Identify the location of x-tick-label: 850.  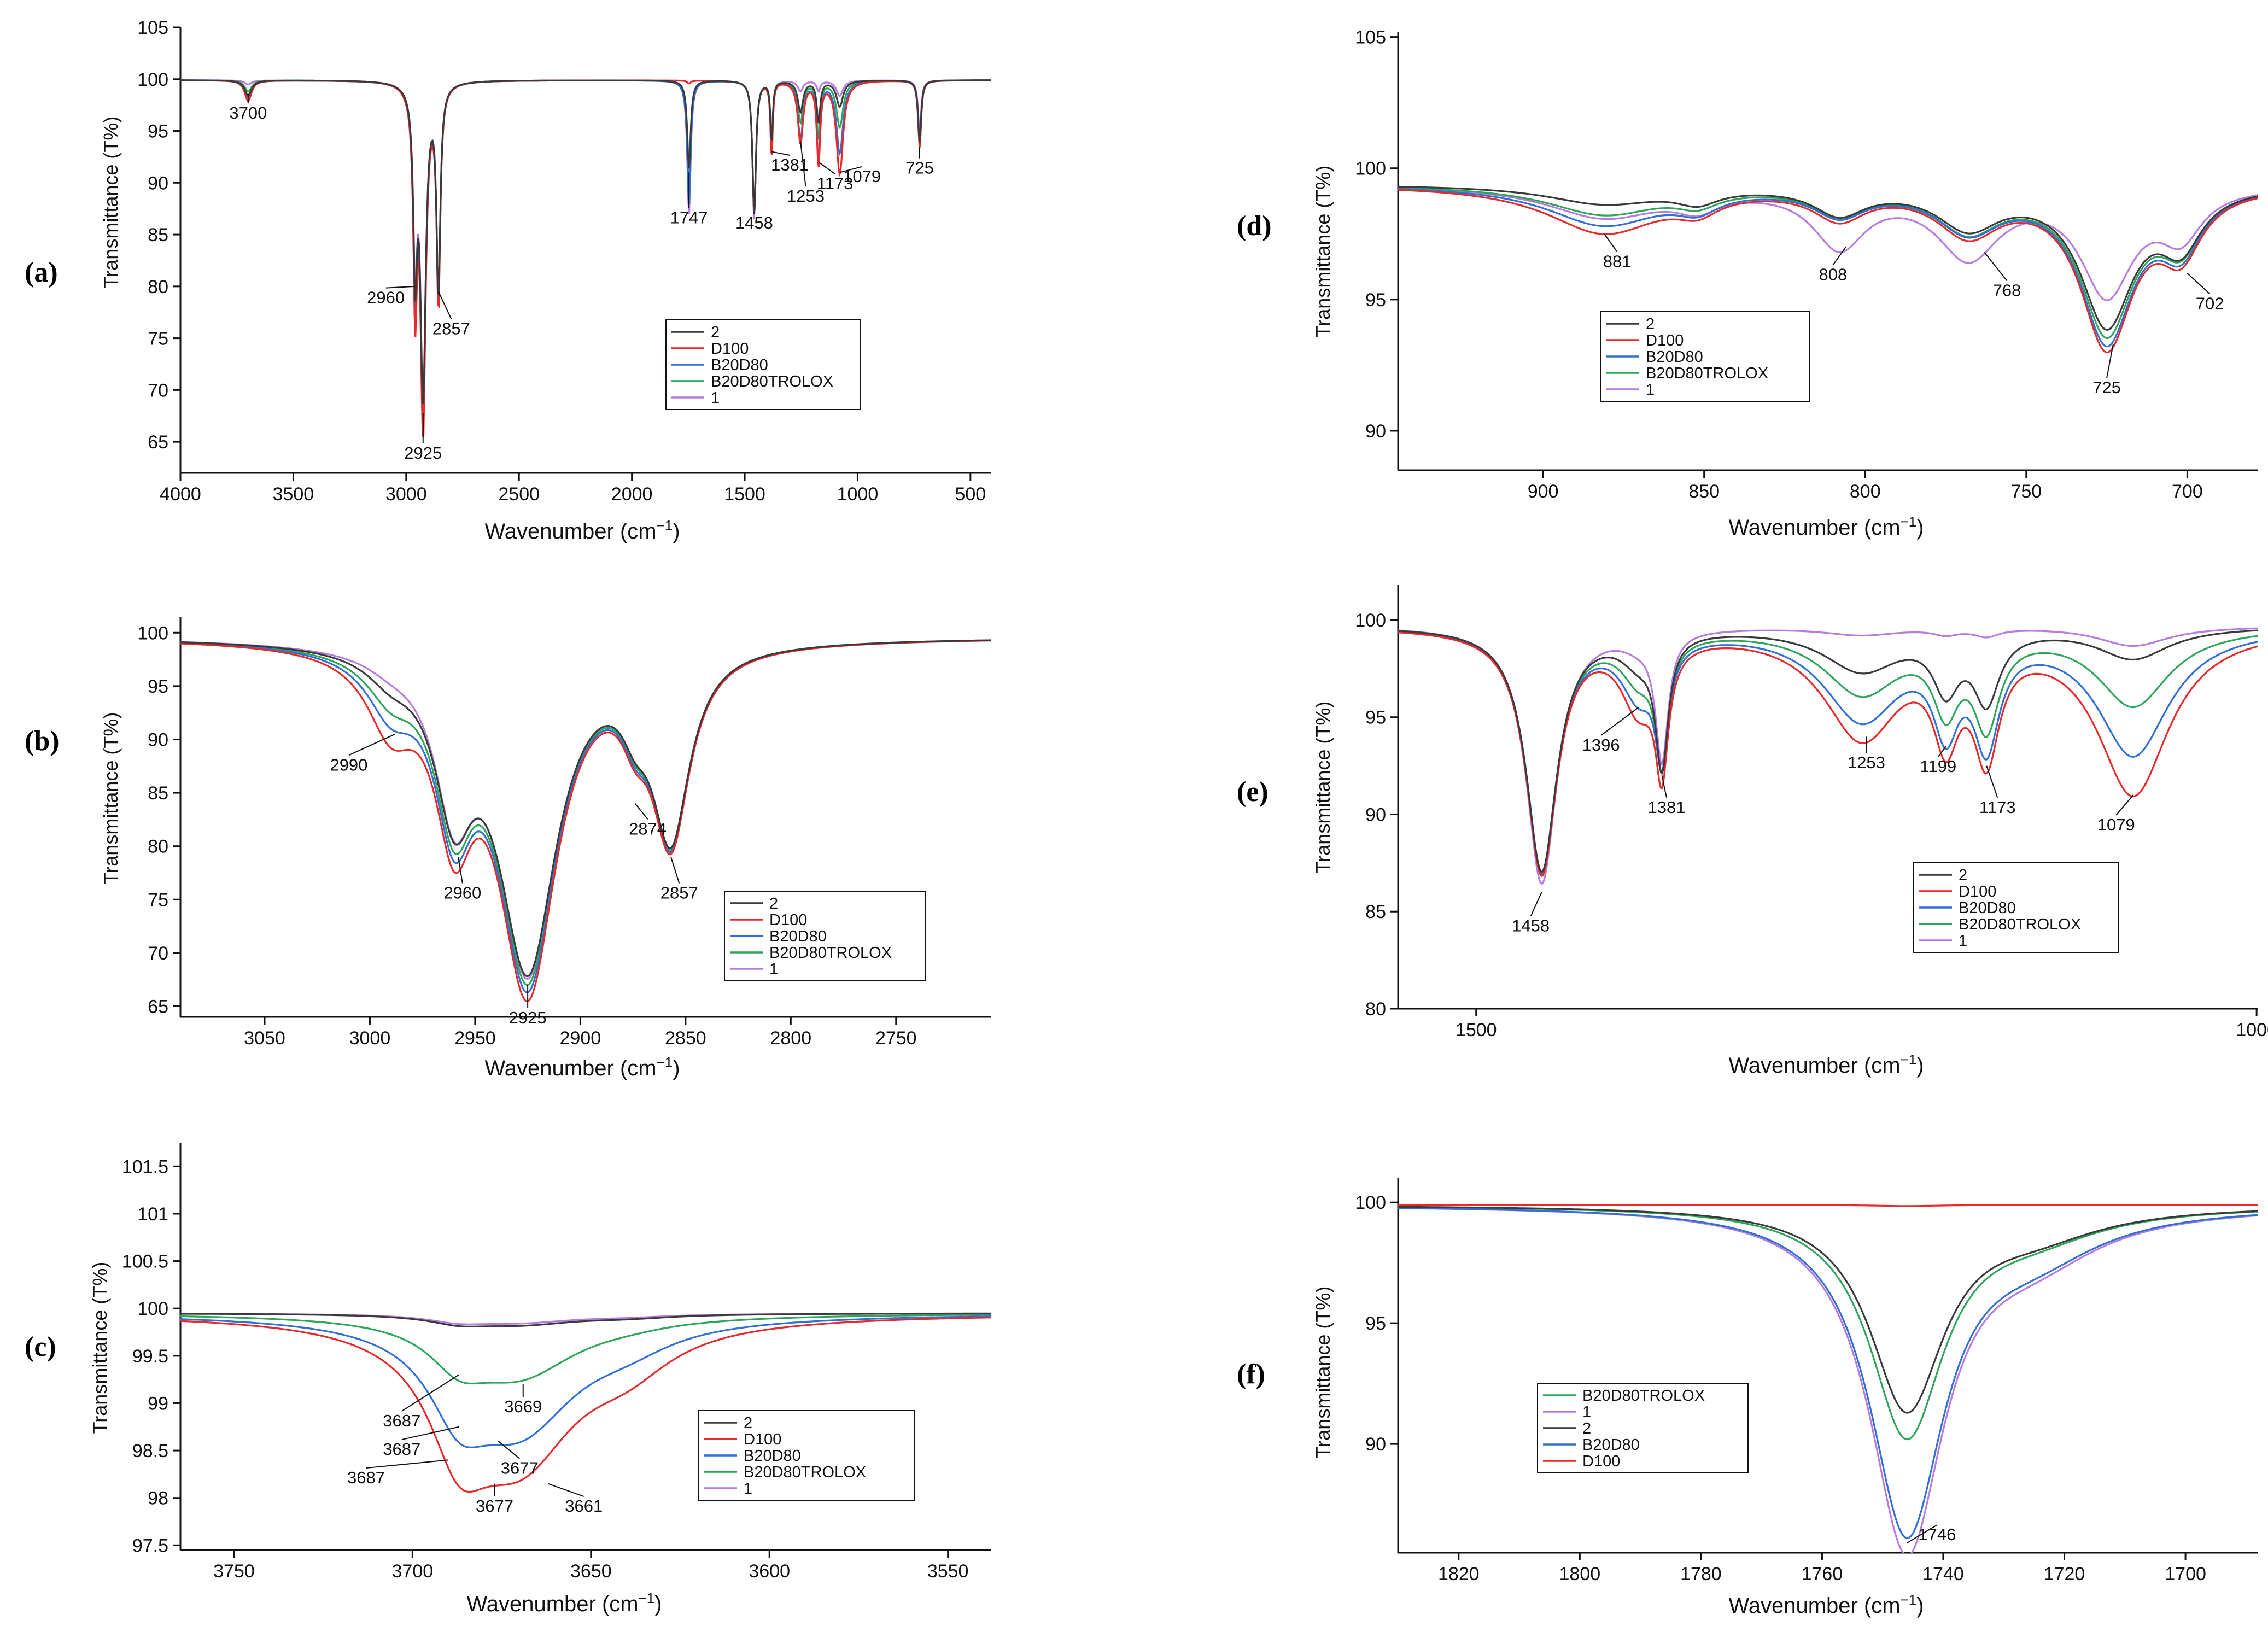
(1704, 492).